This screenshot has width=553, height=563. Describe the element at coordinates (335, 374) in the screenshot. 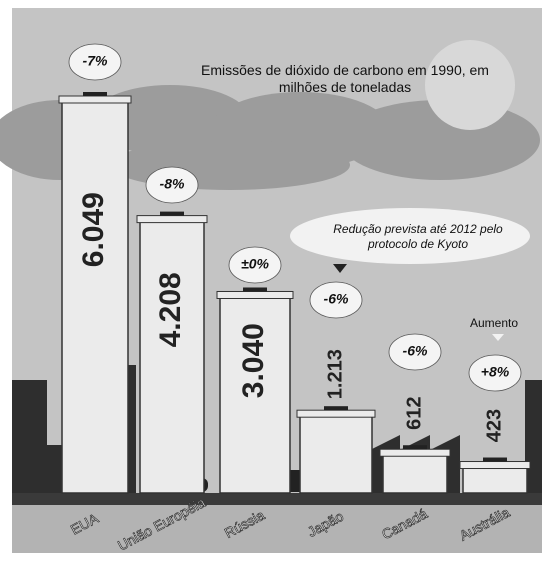

I see `value-label: 1.213` at that location.